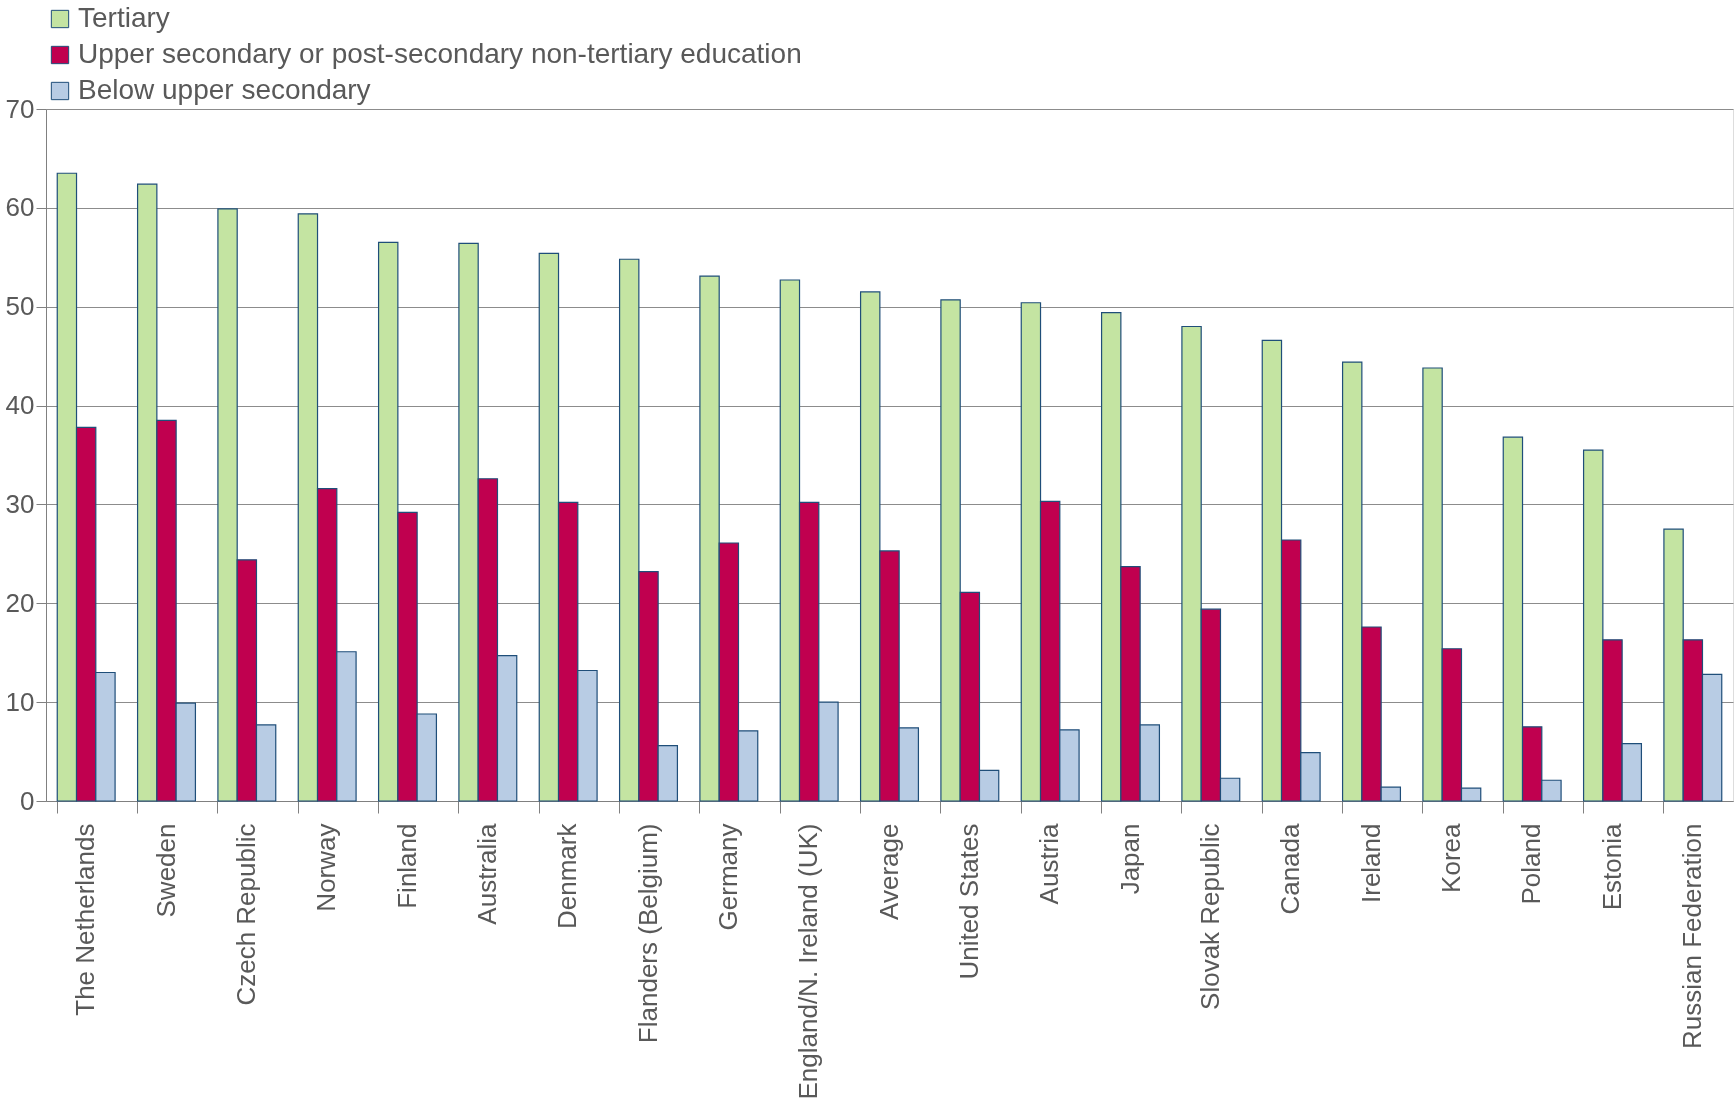  I want to click on legend-label: Upper secondary or post-secondary non-tertiary education, so click(440, 53).